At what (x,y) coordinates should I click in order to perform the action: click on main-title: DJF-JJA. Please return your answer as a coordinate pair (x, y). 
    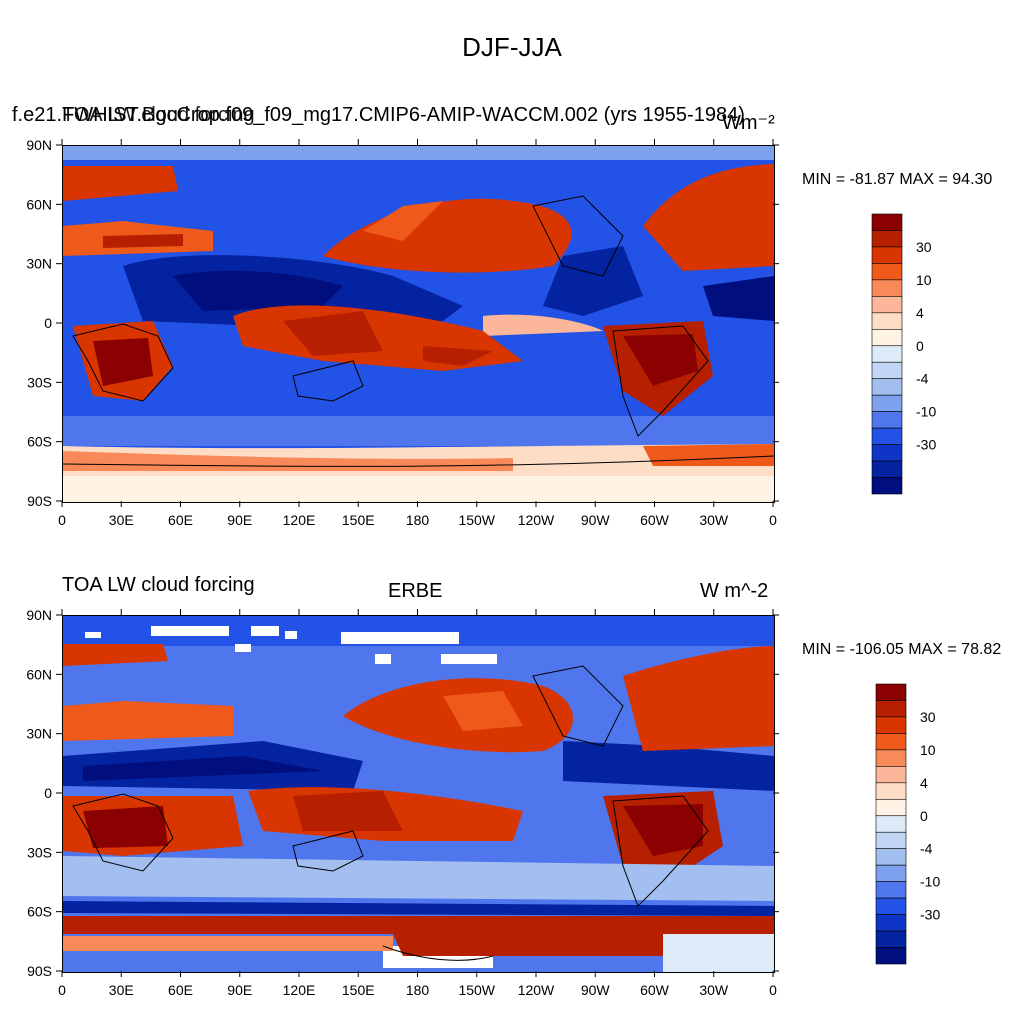
    Looking at the image, I should click on (512, 47).